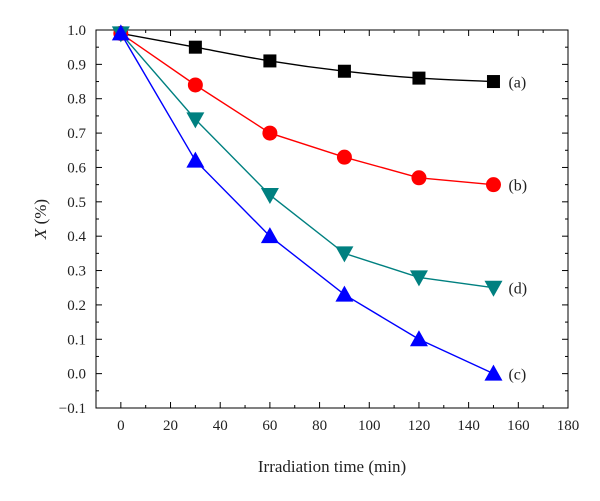  Describe the element at coordinates (307, 57) in the screenshot. I see `series-line` at that location.